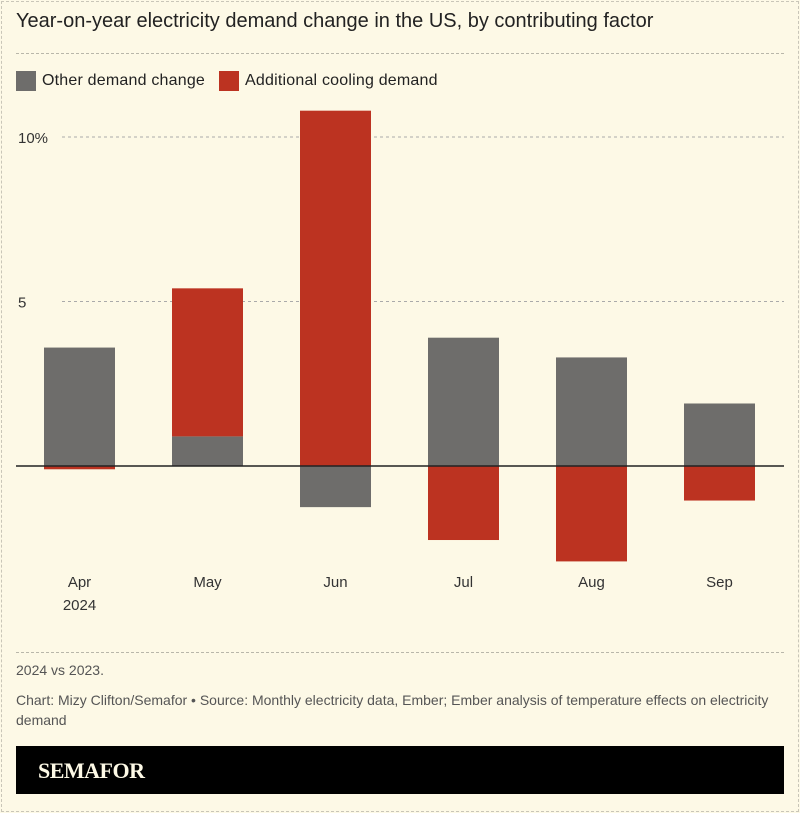 This screenshot has width=800, height=813. What do you see at coordinates (79, 605) in the screenshot?
I see `x-tick-label: 2024` at bounding box center [79, 605].